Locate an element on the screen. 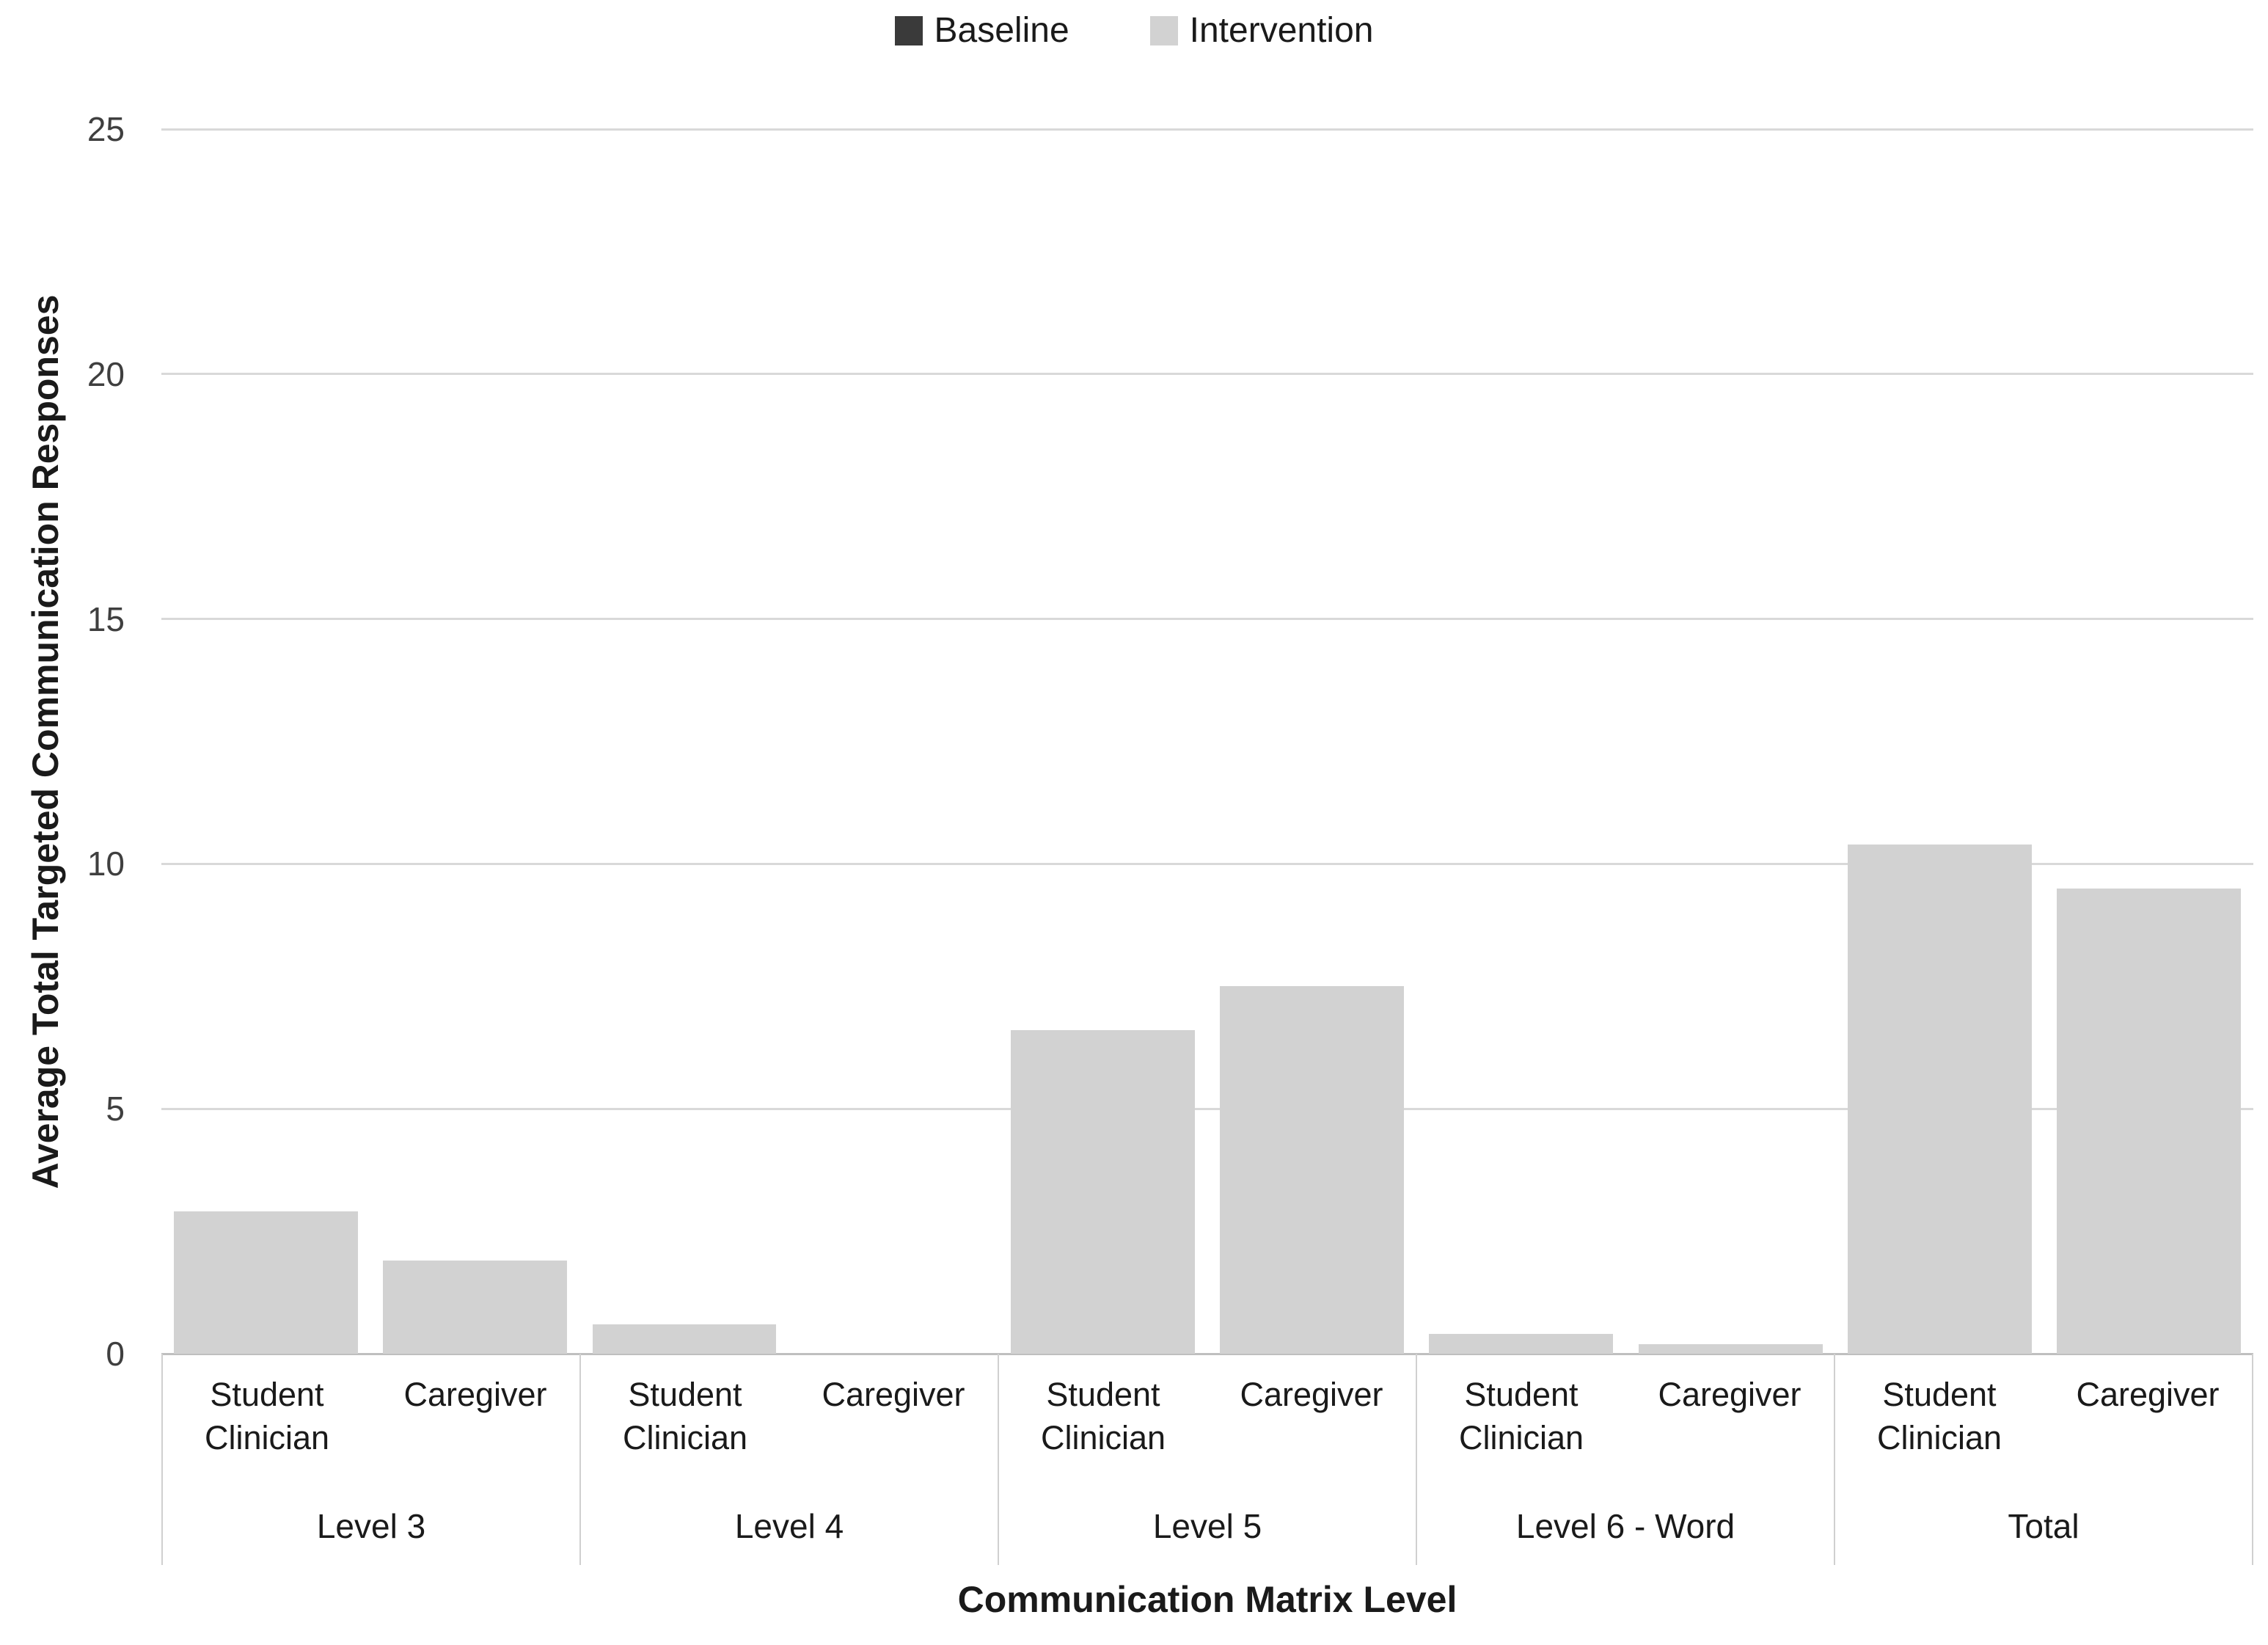  bar-level-5-student-clinician-intervention is located at coordinates (1102, 1192).